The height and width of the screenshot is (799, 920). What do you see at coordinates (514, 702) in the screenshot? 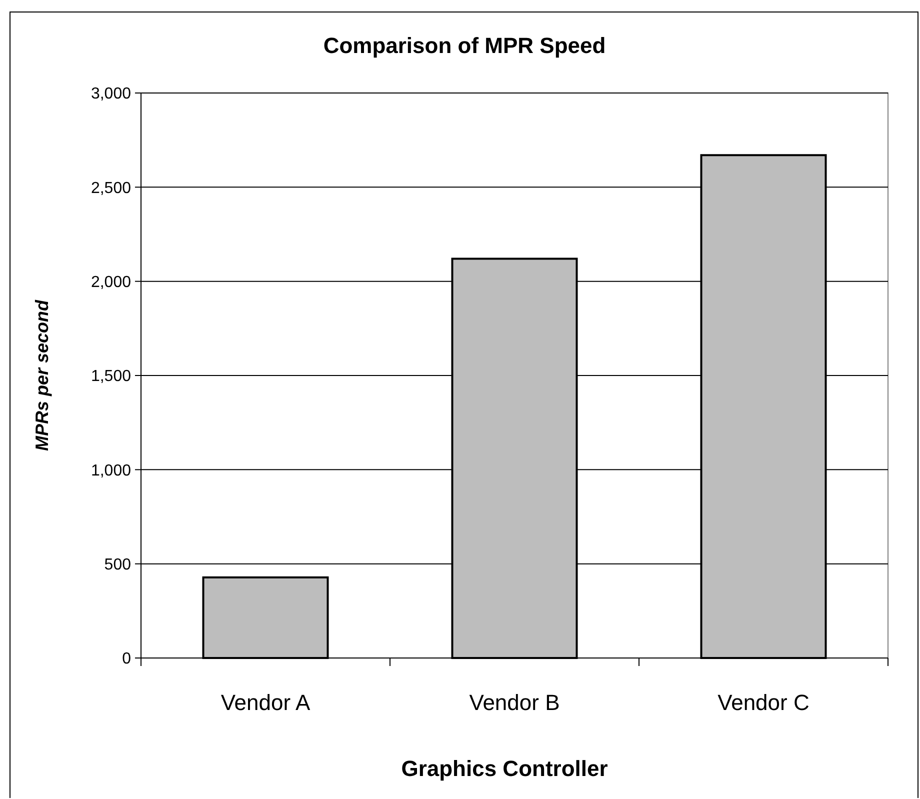
I see `x-tick-label: Vendor B` at bounding box center [514, 702].